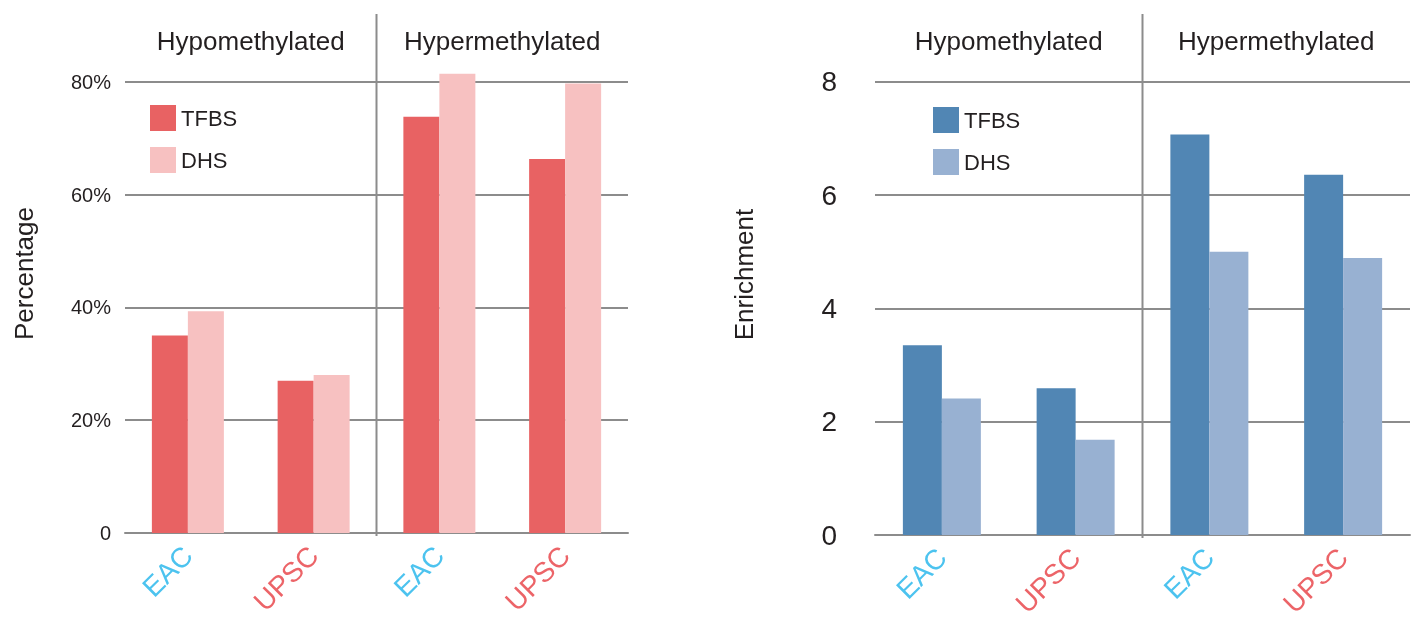  Describe the element at coordinates (829, 195) in the screenshot. I see `y-tick-label: 6` at that location.